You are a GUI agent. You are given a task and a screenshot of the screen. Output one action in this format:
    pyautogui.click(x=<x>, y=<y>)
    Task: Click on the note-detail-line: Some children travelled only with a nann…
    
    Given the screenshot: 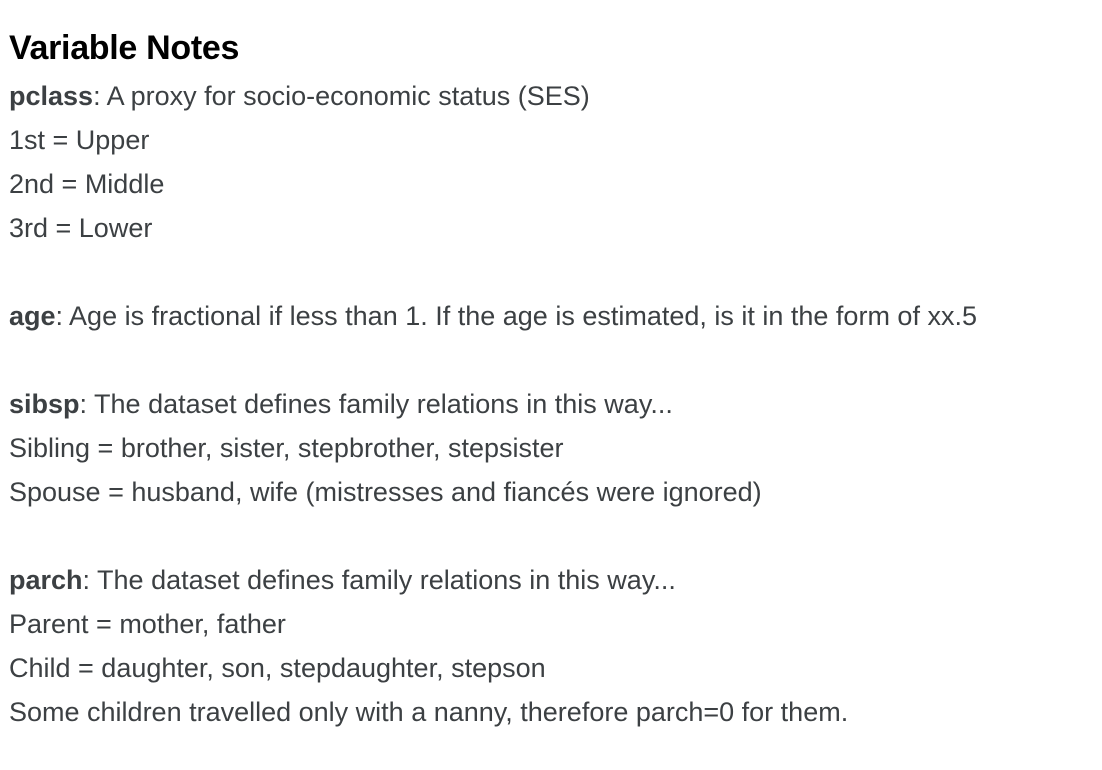 What is the action you would take?
    pyautogui.click(x=429, y=712)
    